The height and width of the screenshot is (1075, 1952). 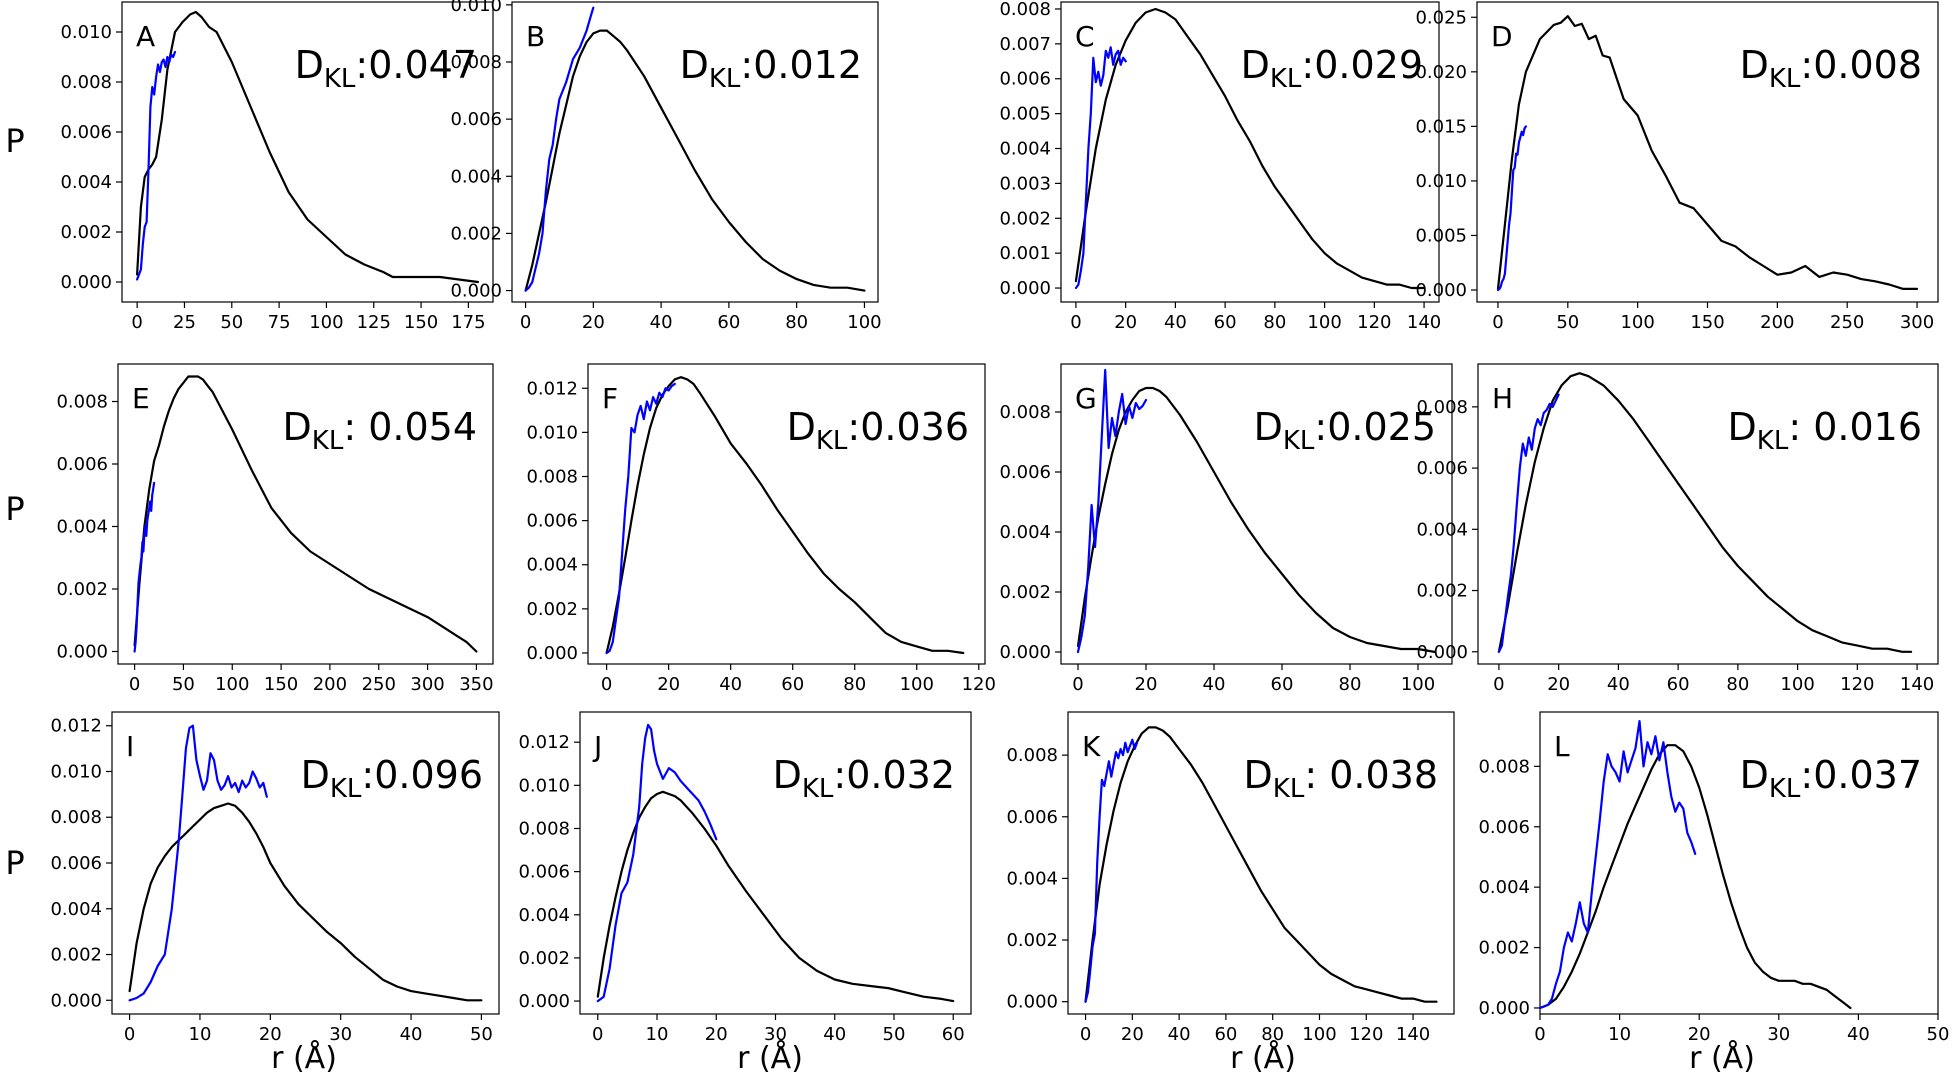 What do you see at coordinates (1441, 72) in the screenshot?
I see `panel-d-ytick-label: 0.020` at bounding box center [1441, 72].